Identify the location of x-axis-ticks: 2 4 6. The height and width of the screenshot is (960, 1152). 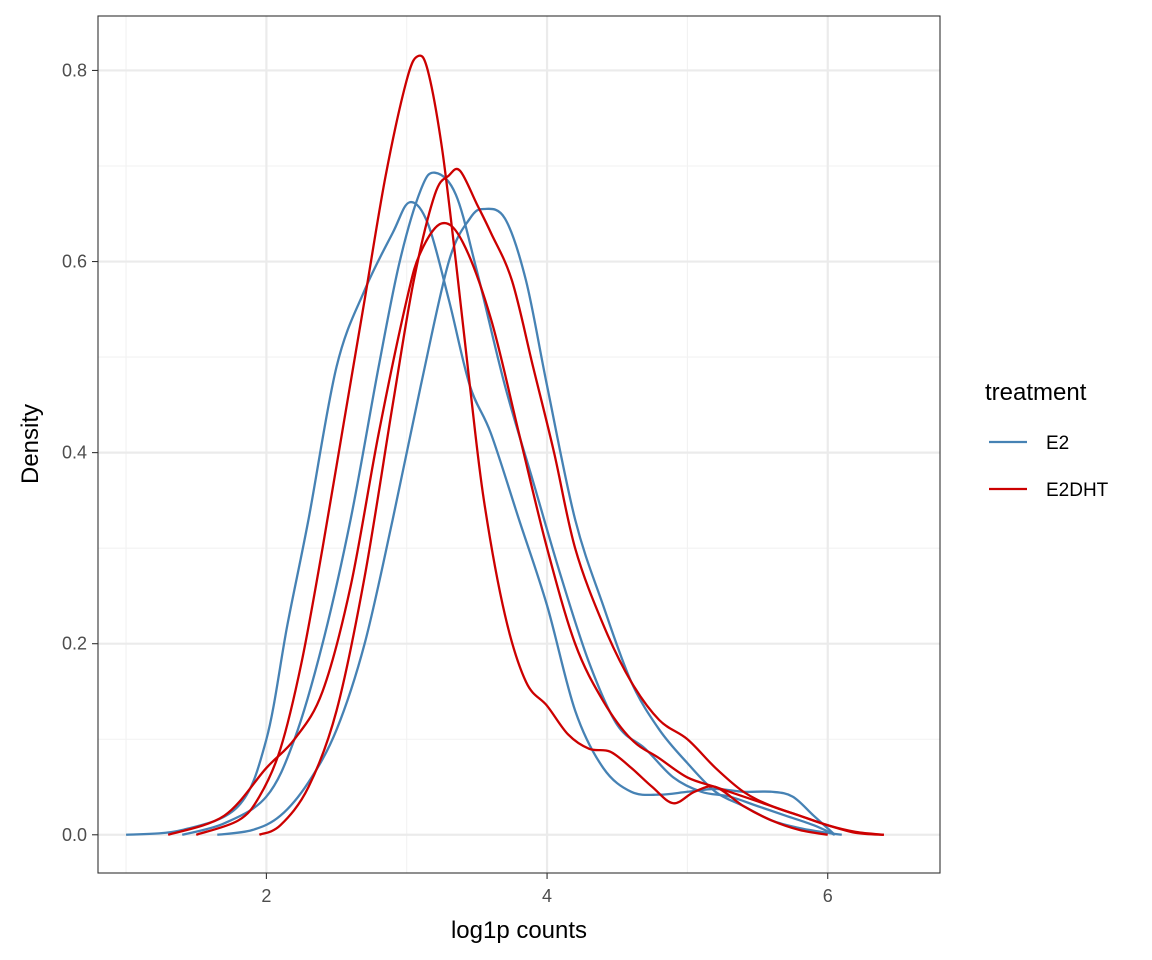
(547, 889).